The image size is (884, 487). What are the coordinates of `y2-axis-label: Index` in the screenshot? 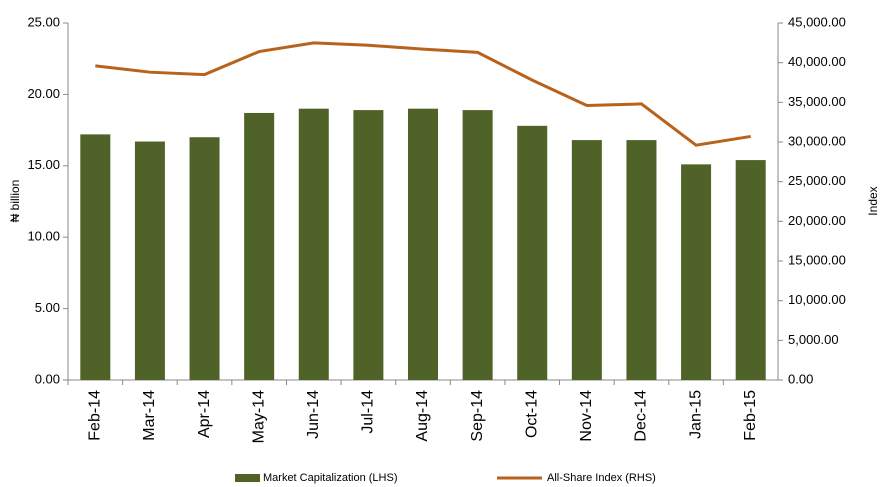 It's located at (873, 200).